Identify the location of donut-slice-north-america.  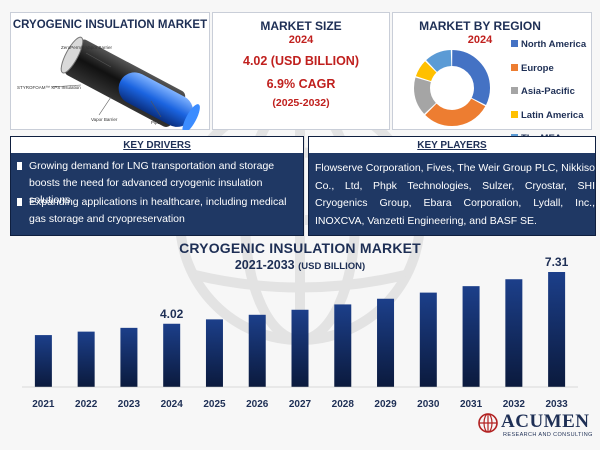
(452, 88).